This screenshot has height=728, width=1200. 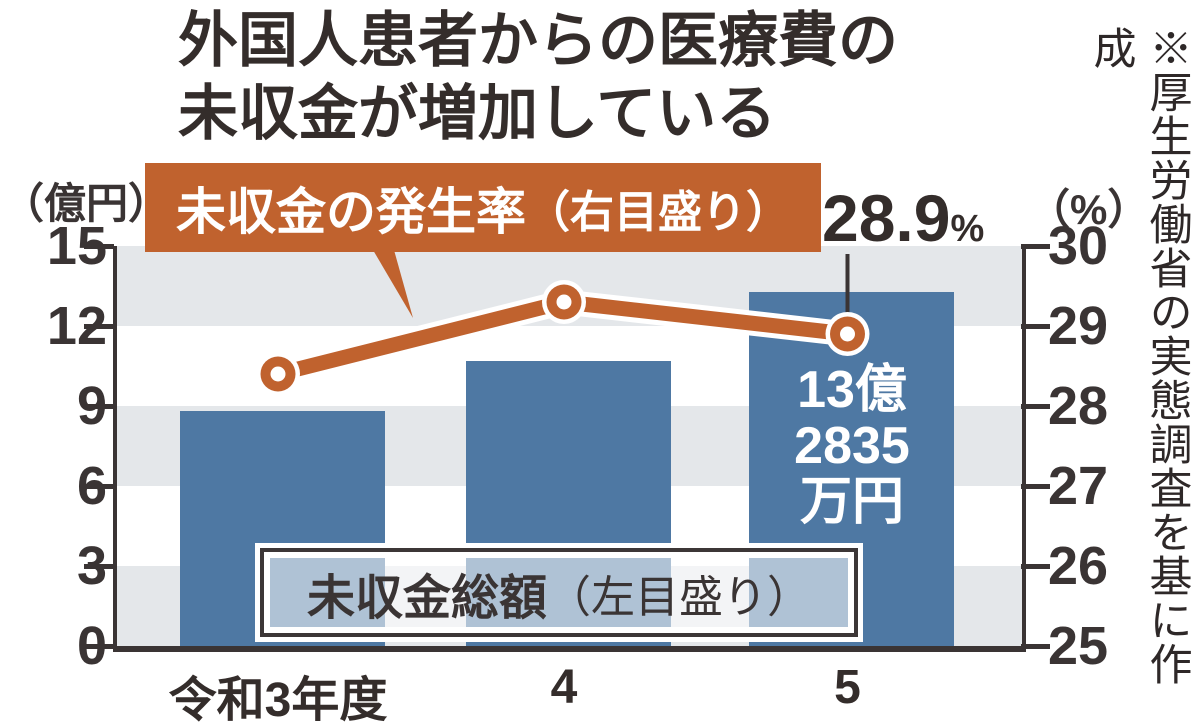 What do you see at coordinates (1089, 209) in the screenshot?
I see `right-axis-unit: （%）` at bounding box center [1089, 209].